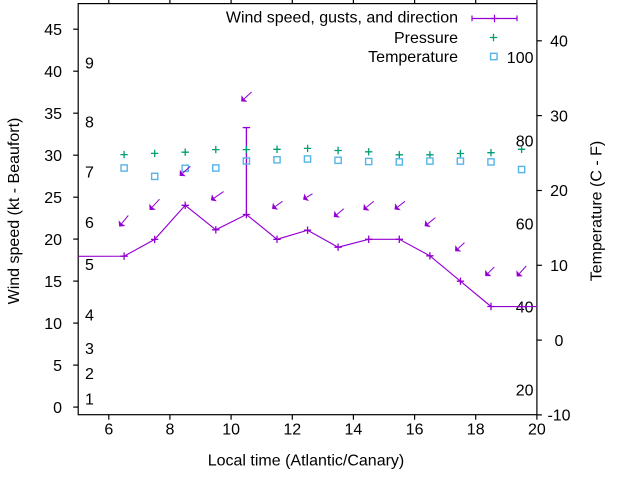 This screenshot has height=485, width=640. I want to click on svg-text: 7, so click(89, 173).